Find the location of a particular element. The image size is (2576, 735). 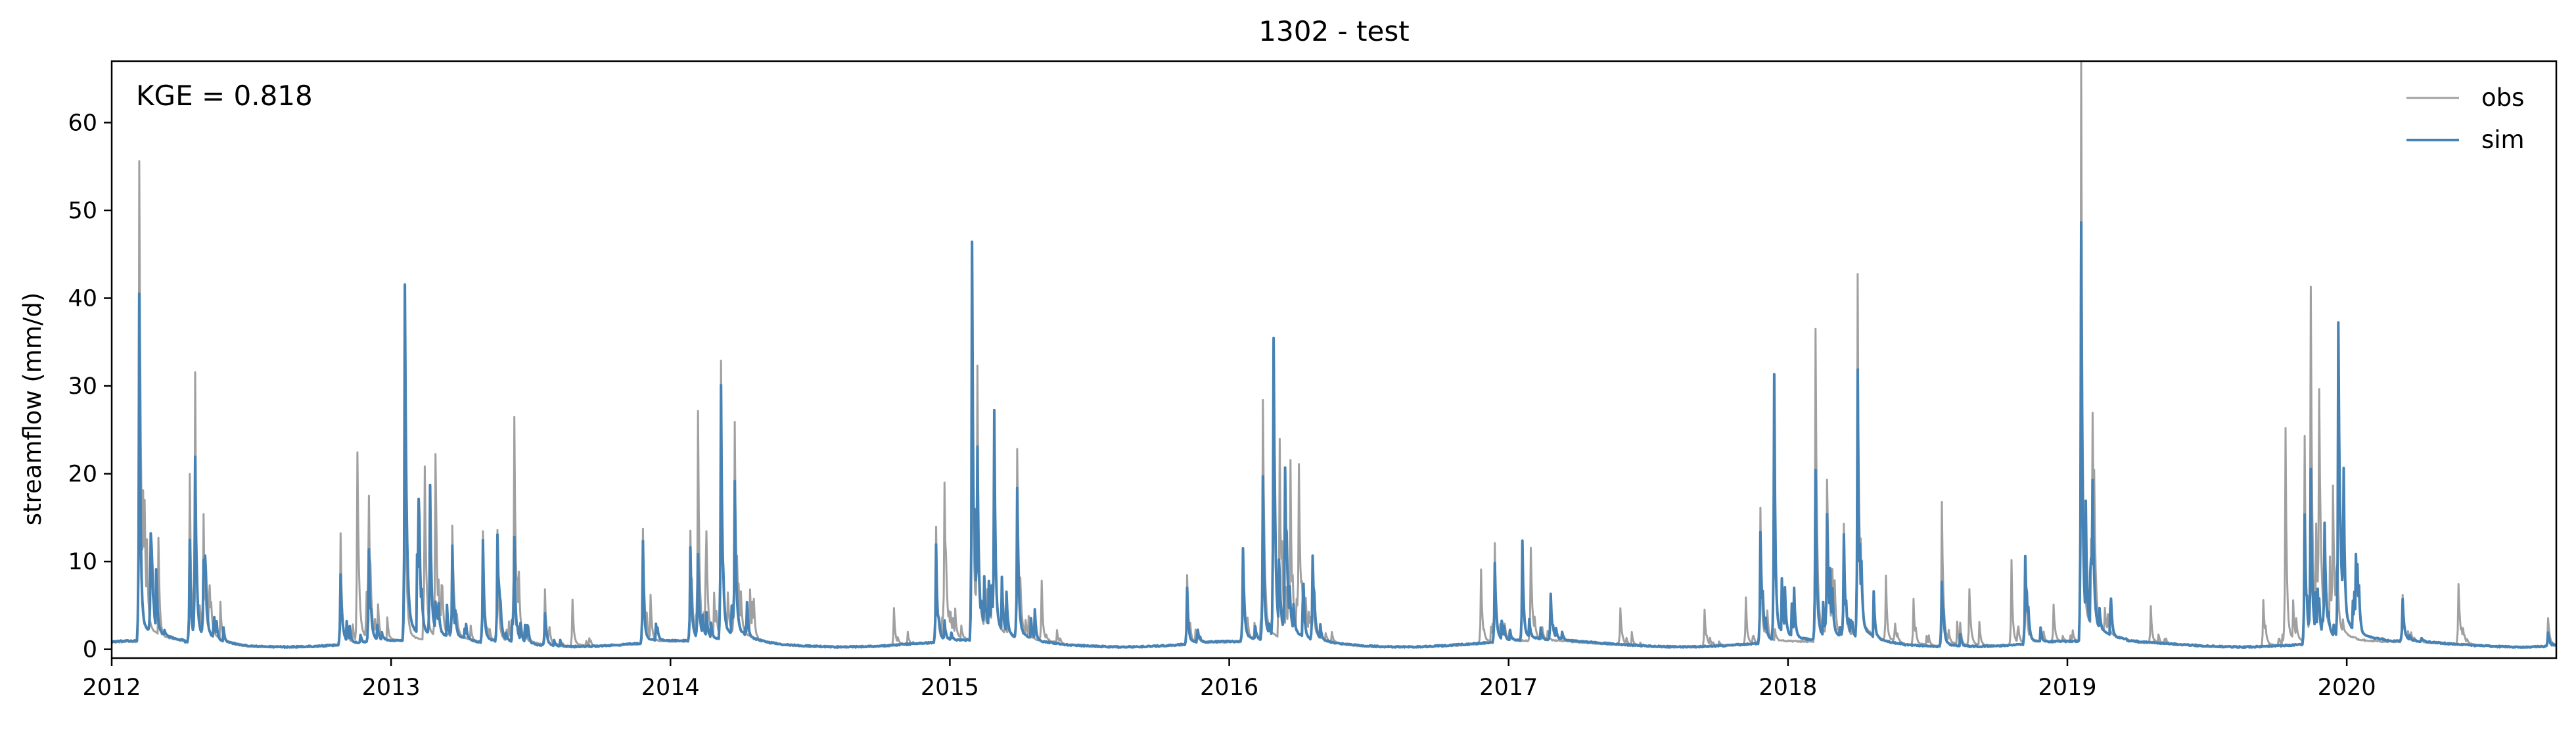

y-tick-label-20: 20 is located at coordinates (83, 475).